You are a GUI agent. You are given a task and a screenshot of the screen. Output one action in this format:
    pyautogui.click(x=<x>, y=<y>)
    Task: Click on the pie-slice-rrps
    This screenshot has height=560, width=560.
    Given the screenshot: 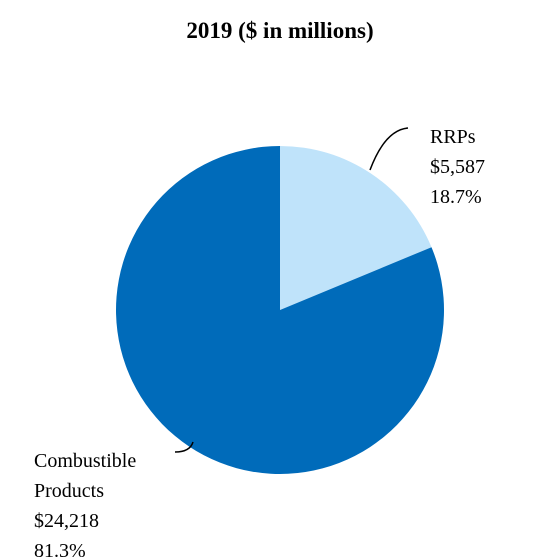 What is the action you would take?
    pyautogui.click(x=356, y=228)
    